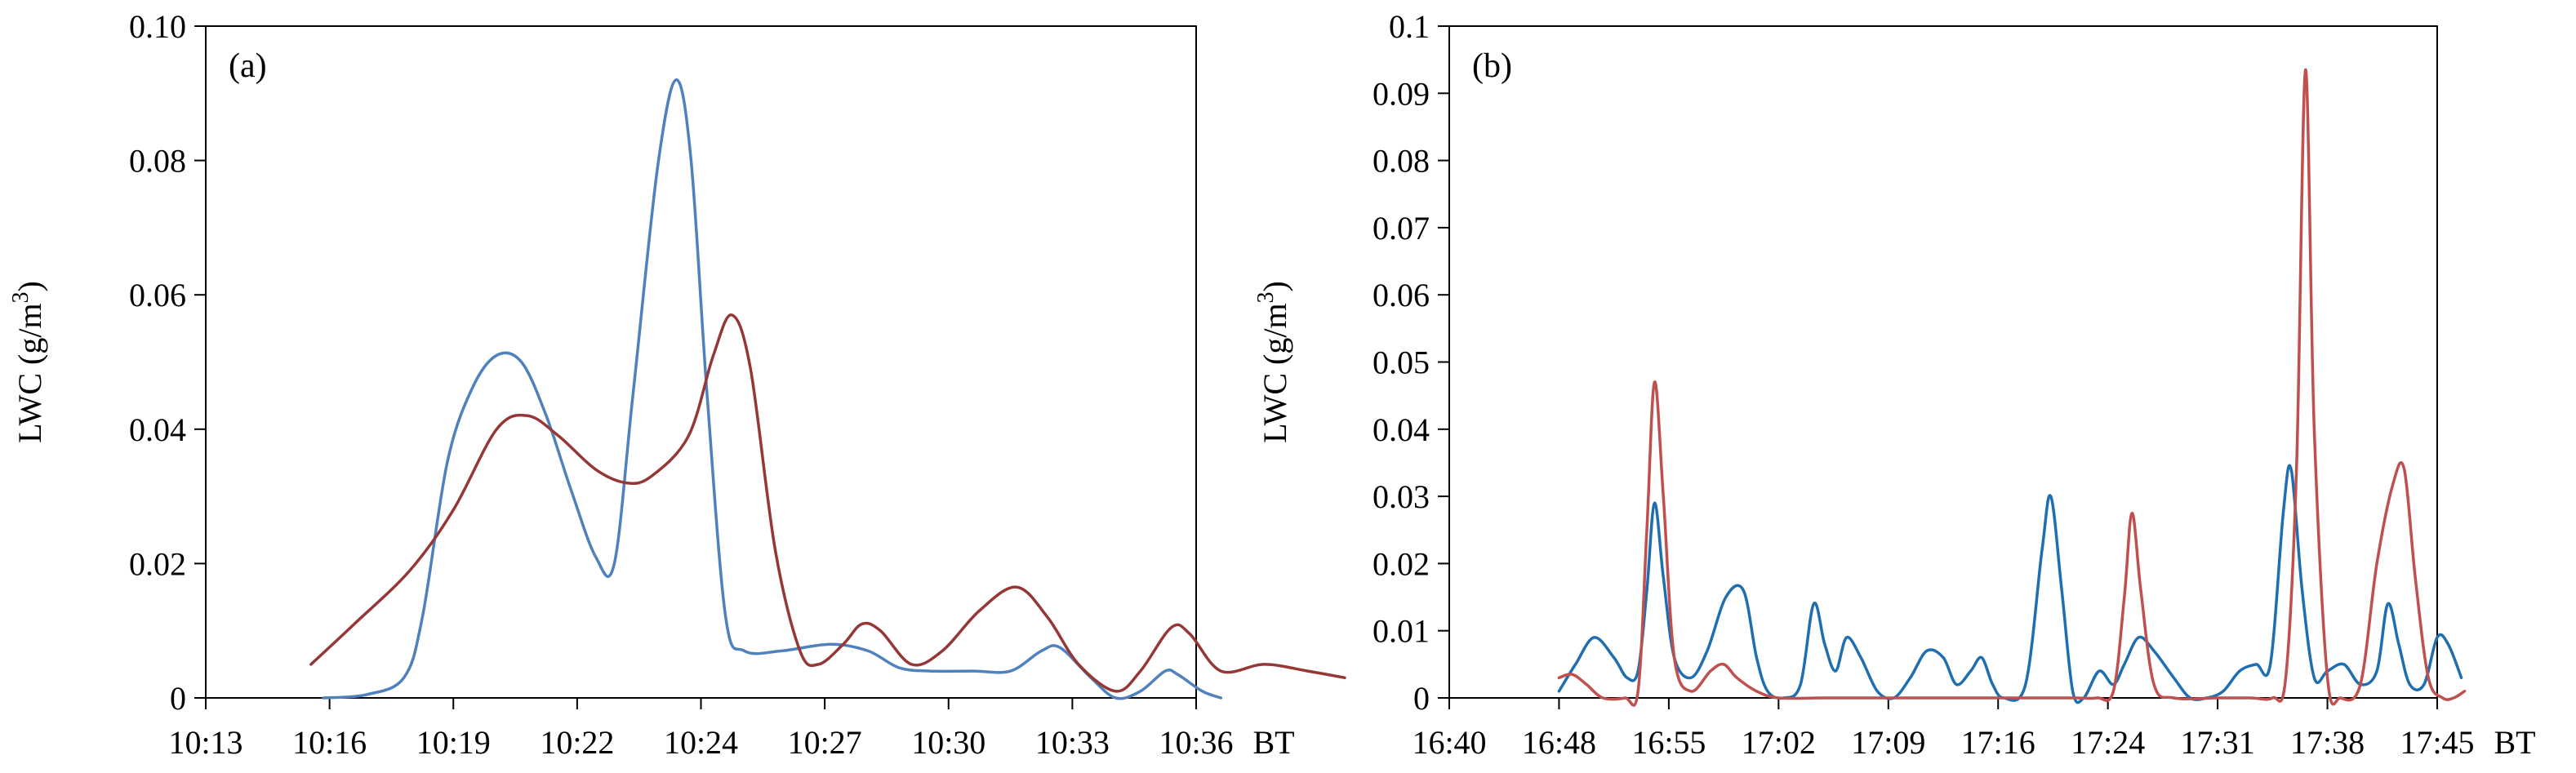 This screenshot has width=2576, height=773. What do you see at coordinates (1998, 742) in the screenshot?
I see `x-tick-label: 17:16` at bounding box center [1998, 742].